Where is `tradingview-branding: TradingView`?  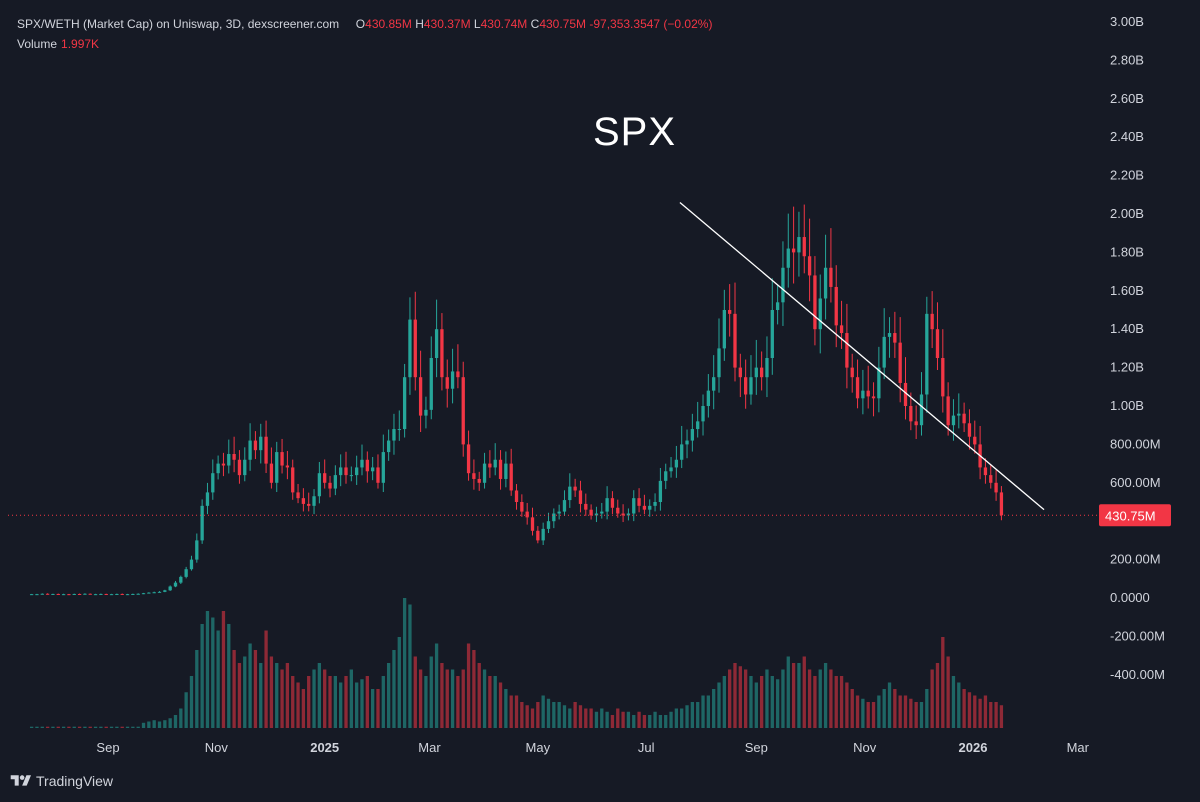
tradingview-branding: TradingView is located at coordinates (61, 781).